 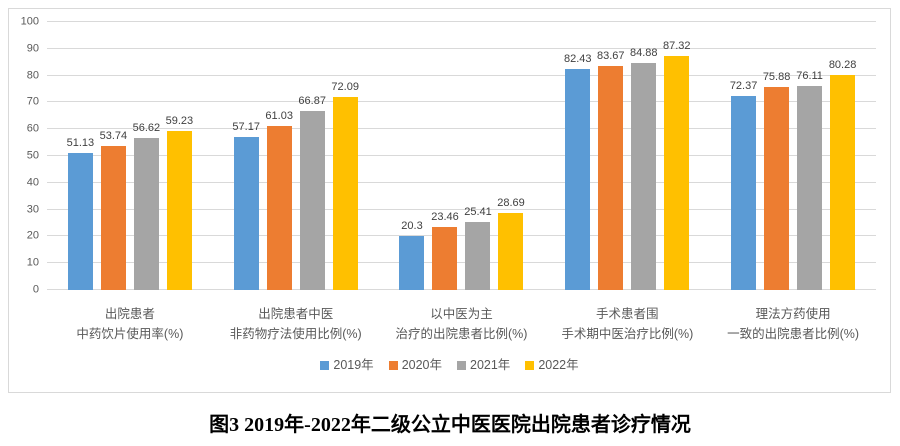 I want to click on bar-2021年-cat5, so click(x=810, y=188).